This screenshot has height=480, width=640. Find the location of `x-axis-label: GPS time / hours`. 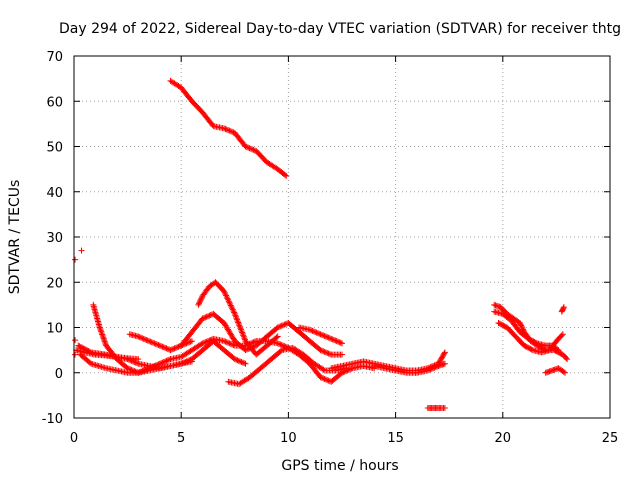

x-axis-label: GPS time / hours is located at coordinates (339, 466).